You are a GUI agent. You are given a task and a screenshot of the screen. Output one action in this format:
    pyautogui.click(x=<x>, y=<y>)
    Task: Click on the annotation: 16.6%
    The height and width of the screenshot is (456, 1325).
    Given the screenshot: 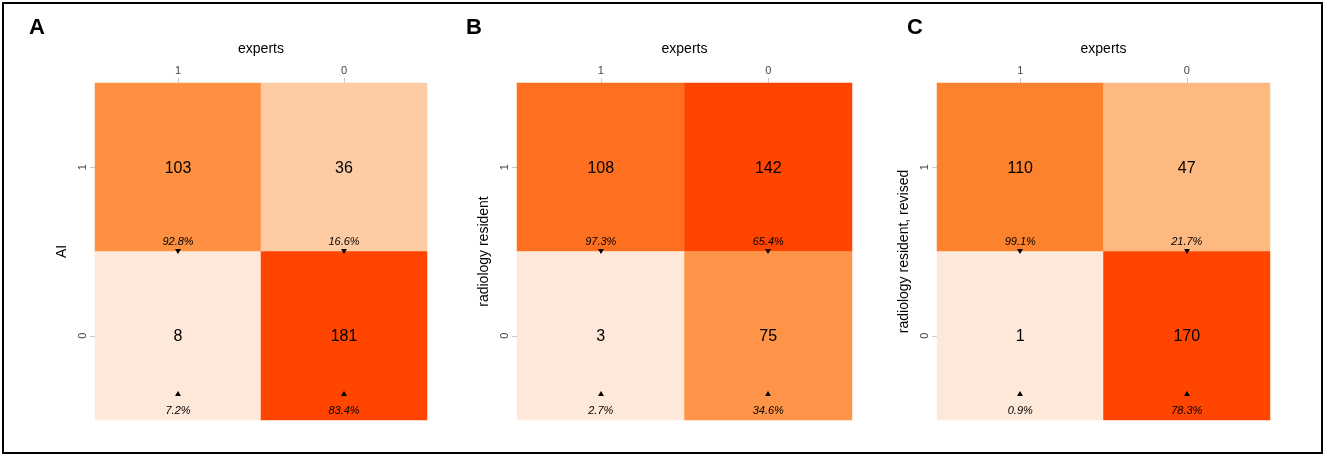 What is the action you would take?
    pyautogui.click(x=344, y=241)
    